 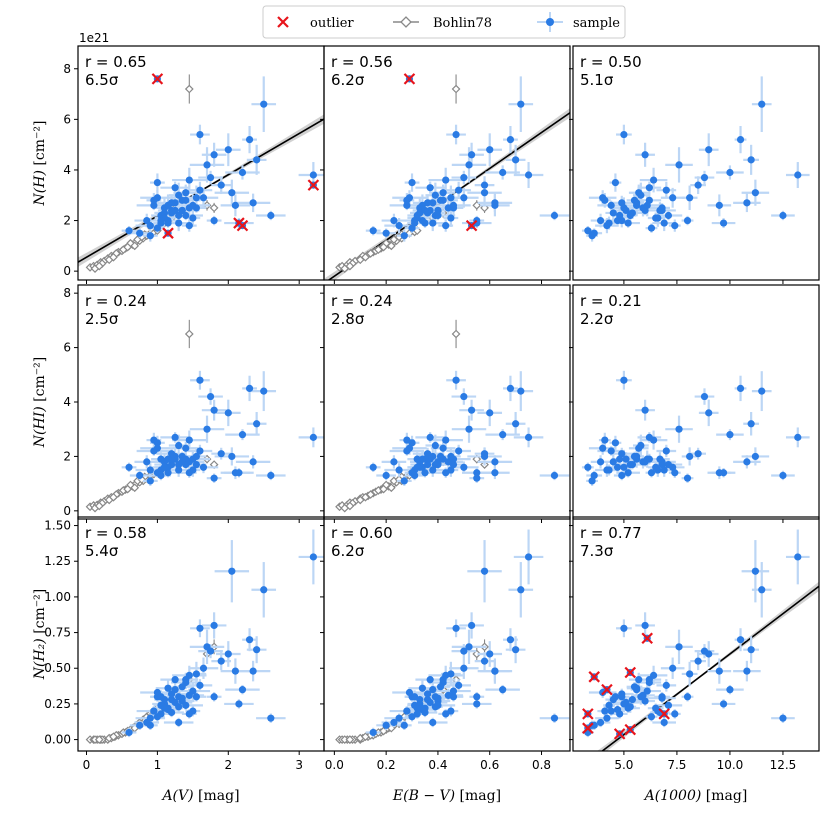 What do you see at coordinates (283, 22) in the screenshot?
I see `legend-outlier-marker` at bounding box center [283, 22].